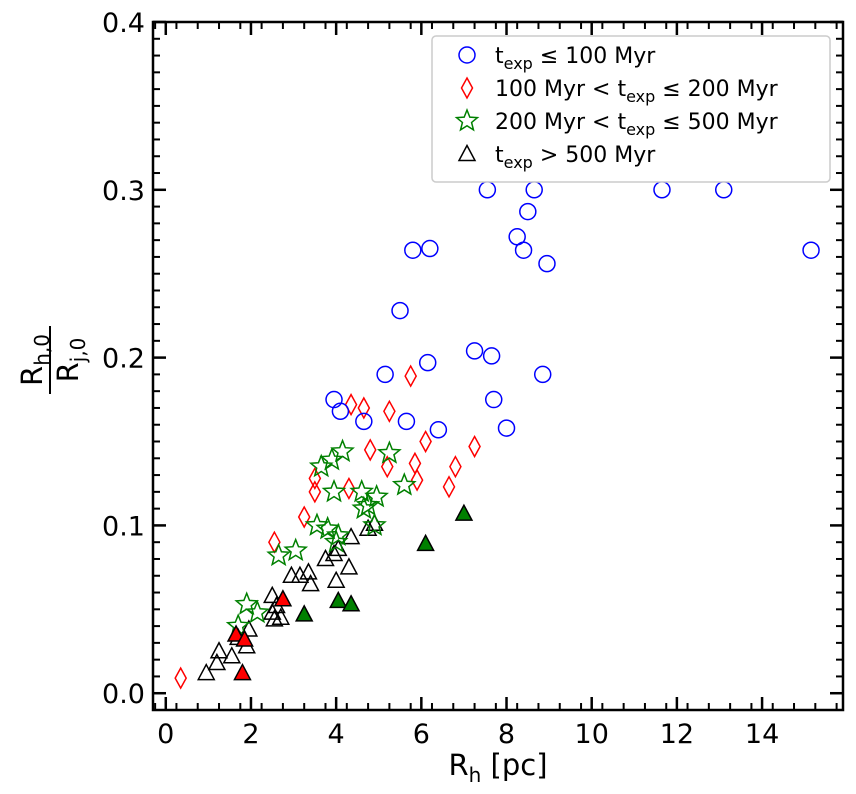  Describe the element at coordinates (123, 526) in the screenshot. I see `y-tick-label: 0.1` at that location.